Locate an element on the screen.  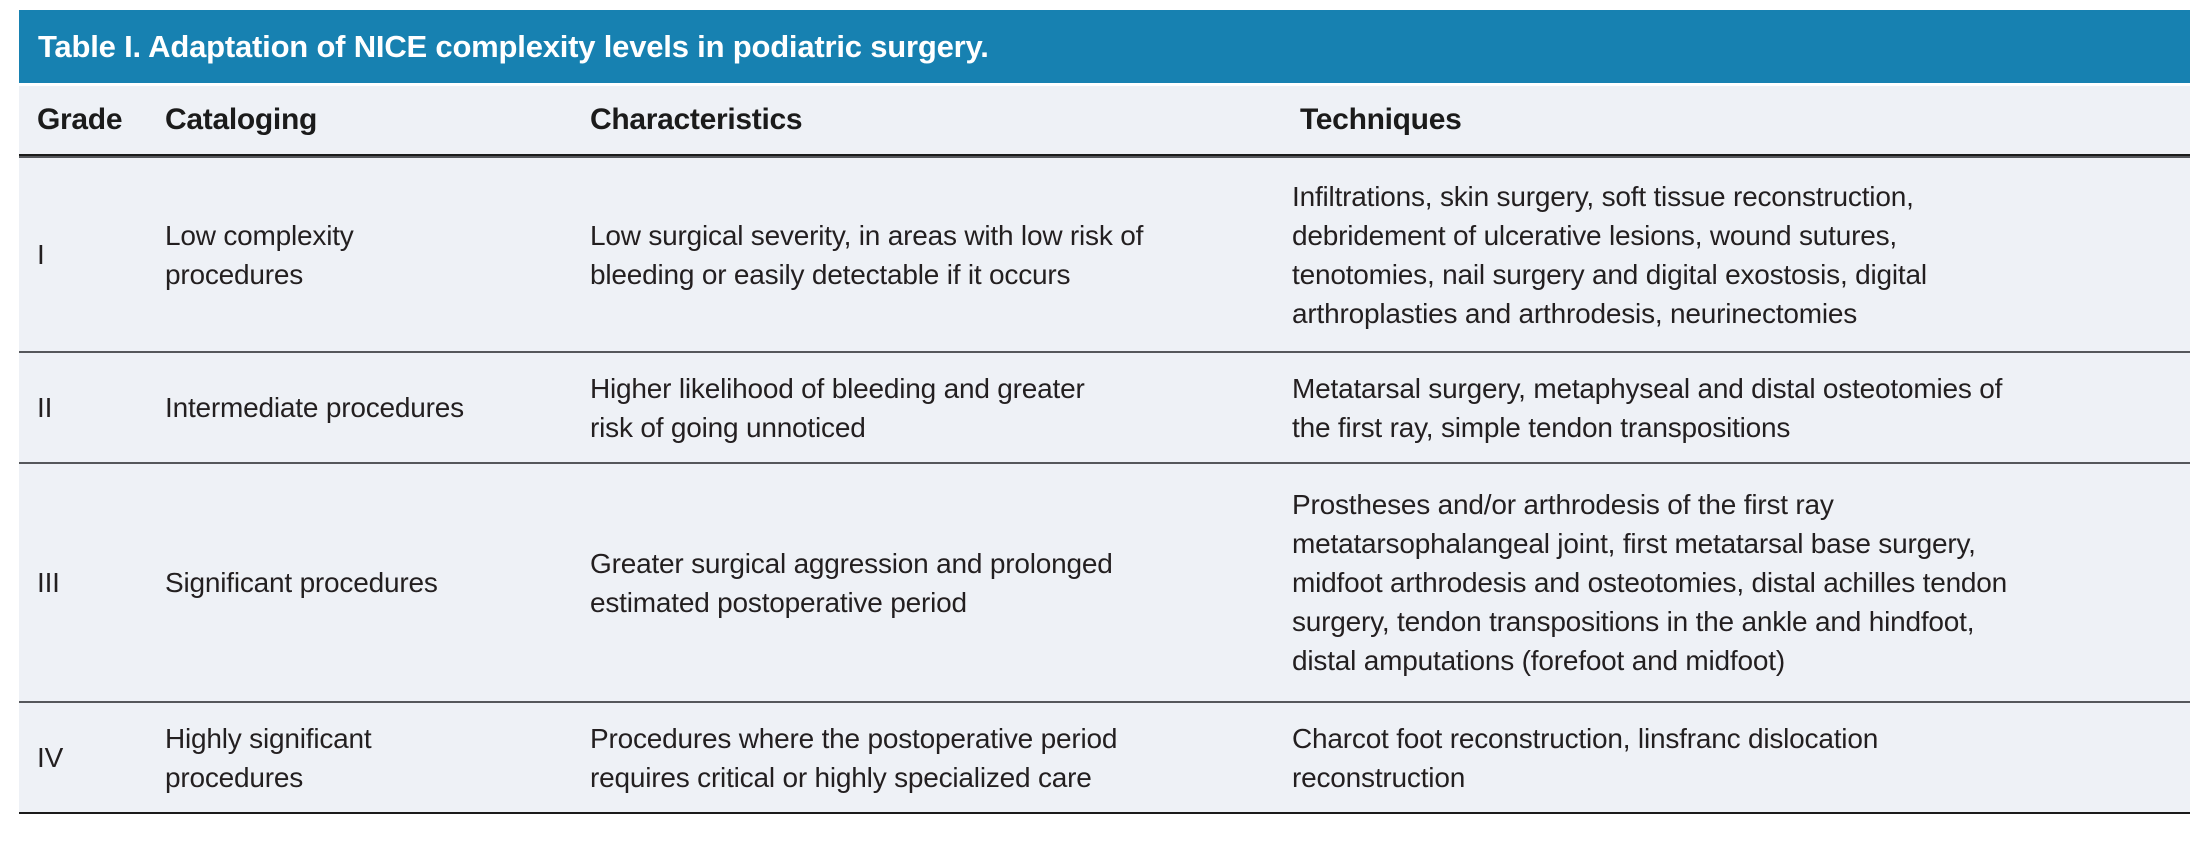
cataloging-cell: Significant procedures is located at coordinates (301, 582).